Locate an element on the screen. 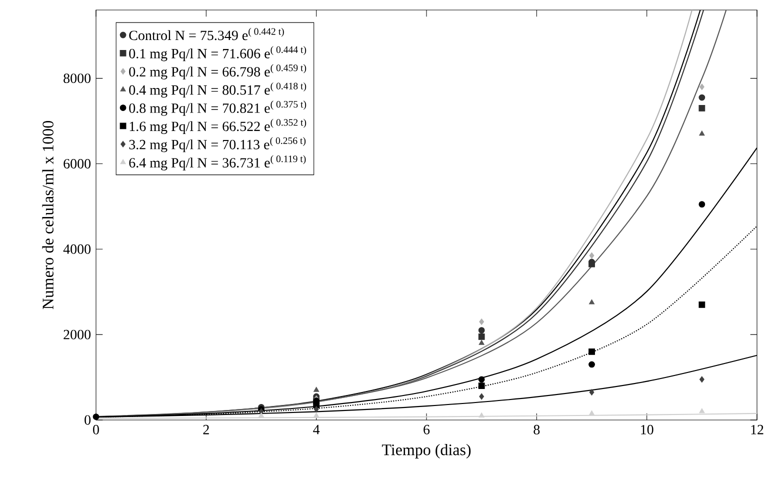 This screenshot has width=767, height=485. x-tick-label: 12 is located at coordinates (757, 429).